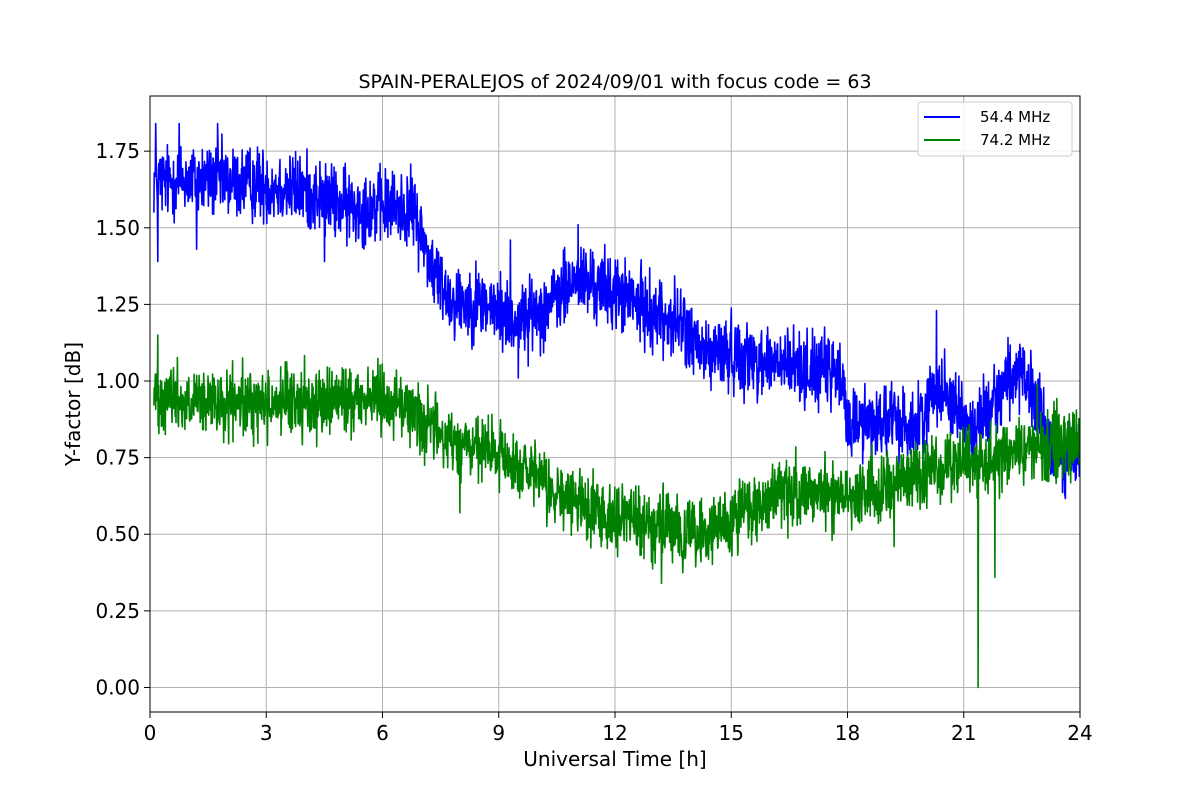 The image size is (1200, 800). Describe the element at coordinates (382, 733) in the screenshot. I see `x-tick-label: 6` at that location.